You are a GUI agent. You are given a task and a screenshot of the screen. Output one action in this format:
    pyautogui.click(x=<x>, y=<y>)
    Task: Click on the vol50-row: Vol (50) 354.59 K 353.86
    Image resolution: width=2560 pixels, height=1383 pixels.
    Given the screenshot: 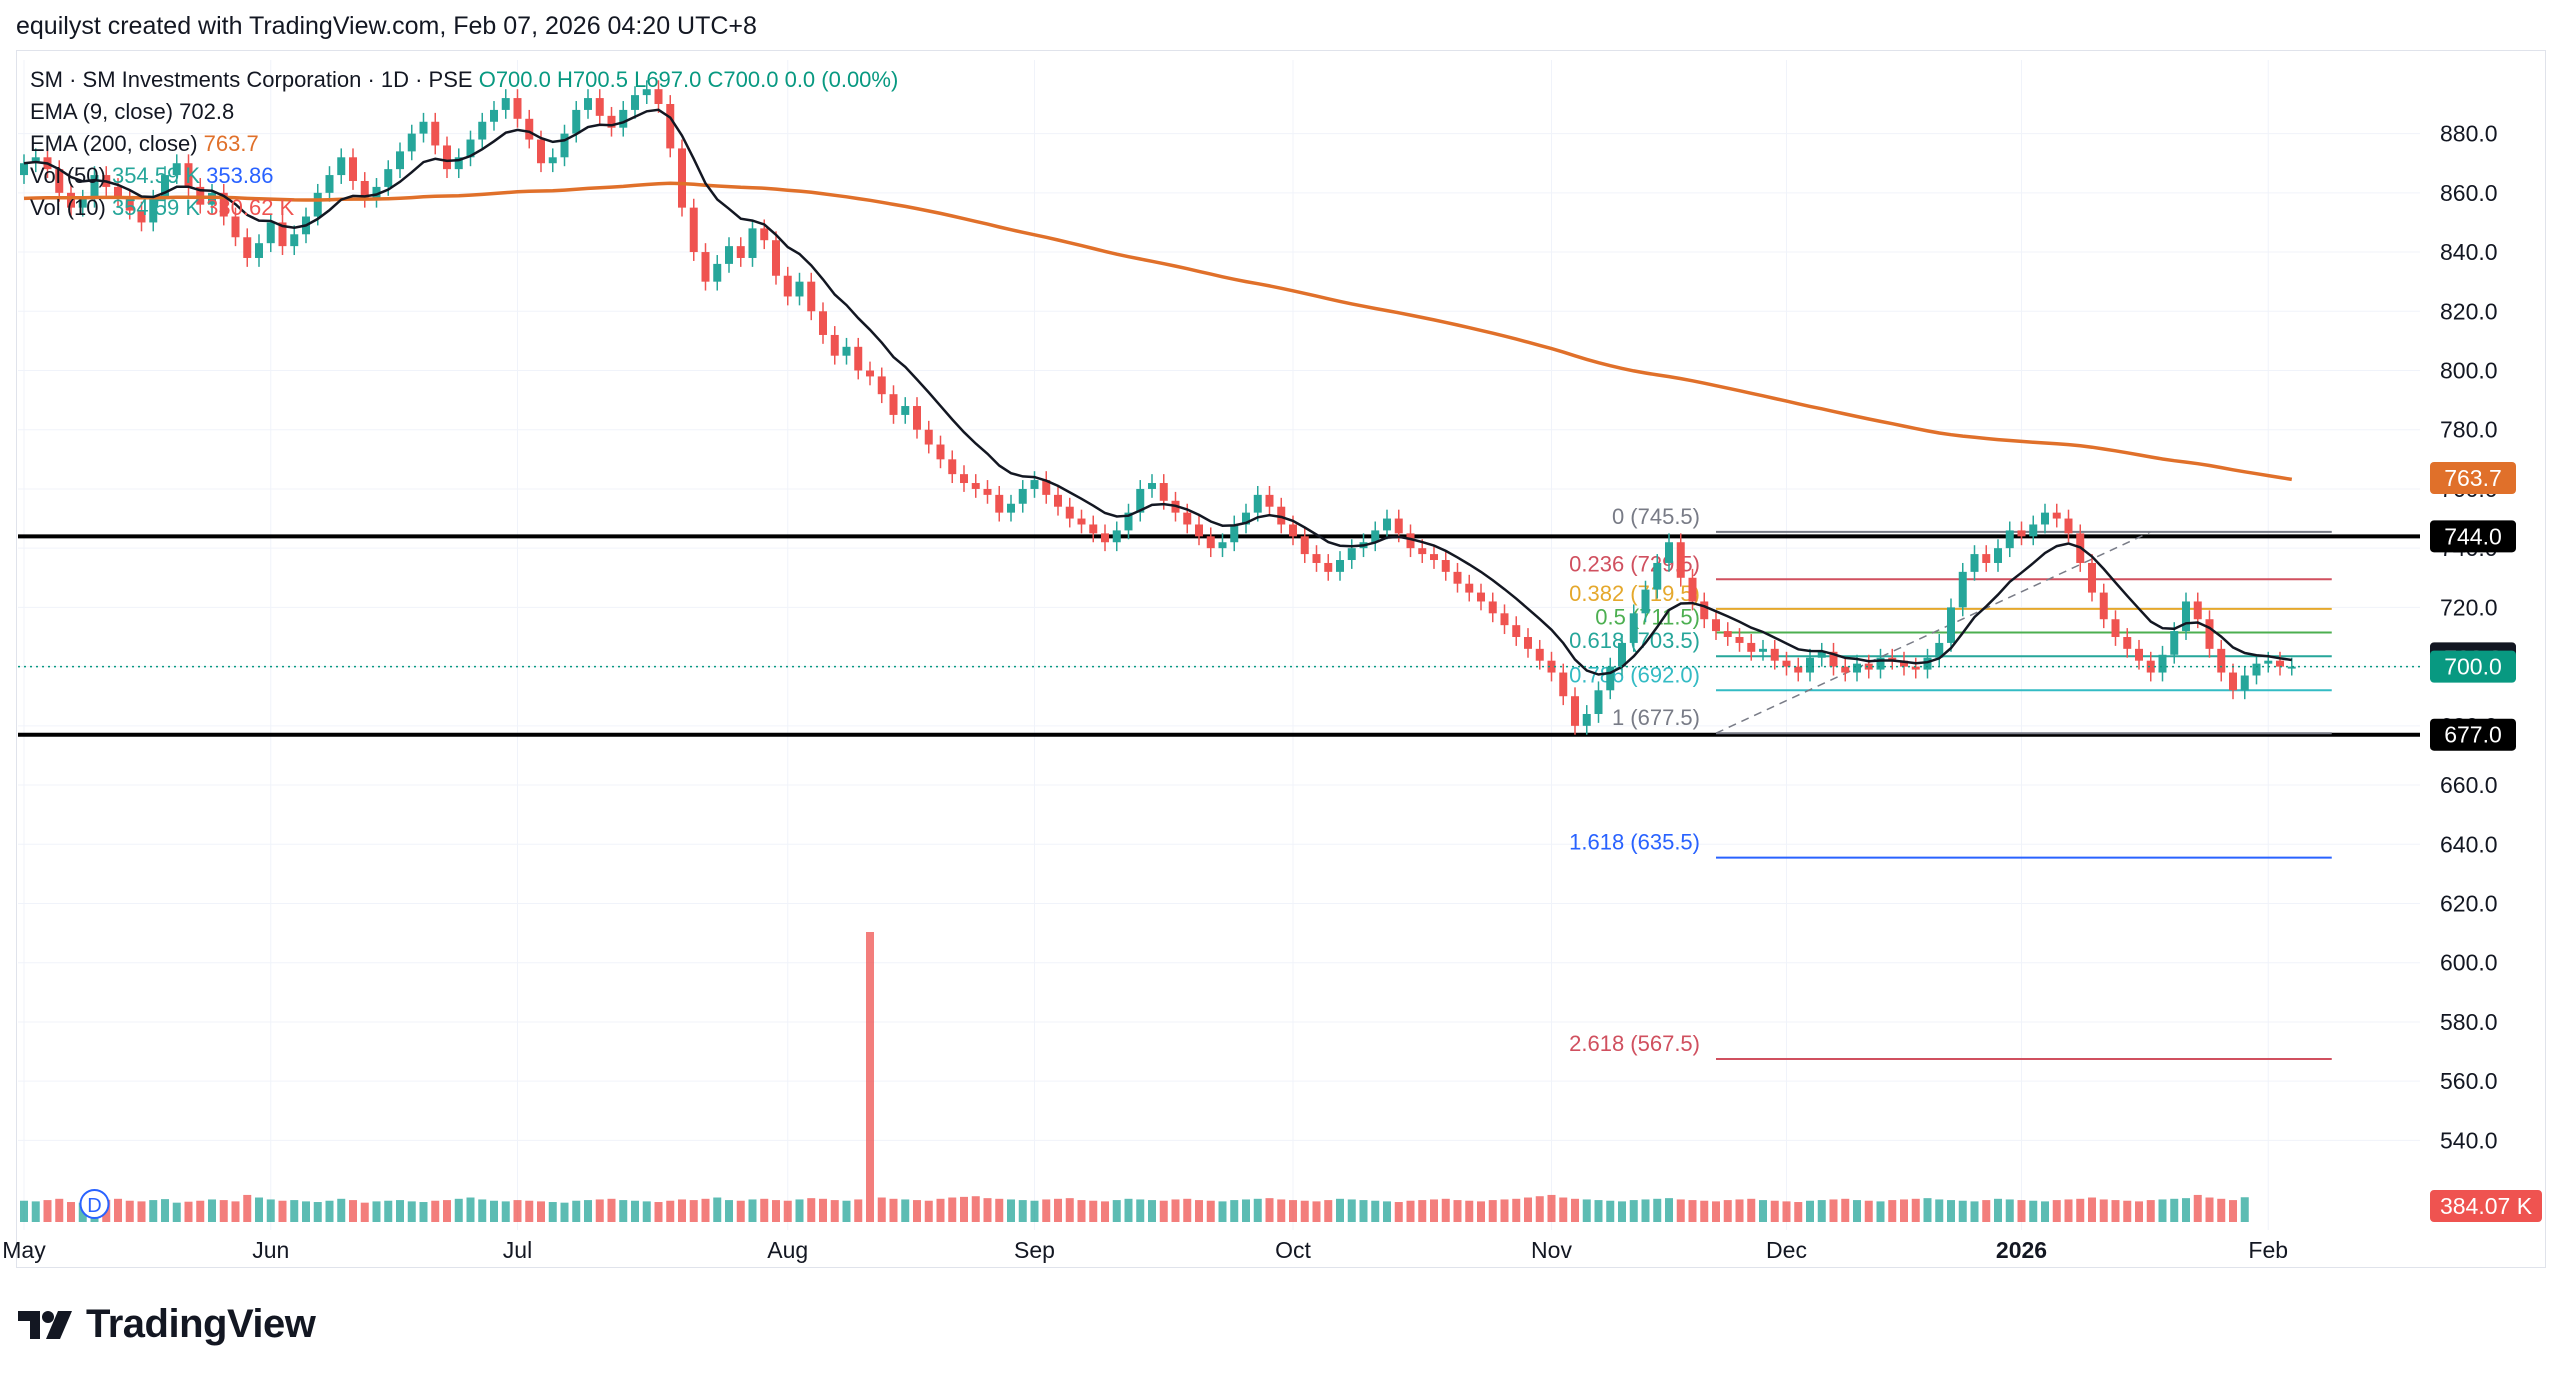 What is the action you would take?
    pyautogui.click(x=464, y=176)
    